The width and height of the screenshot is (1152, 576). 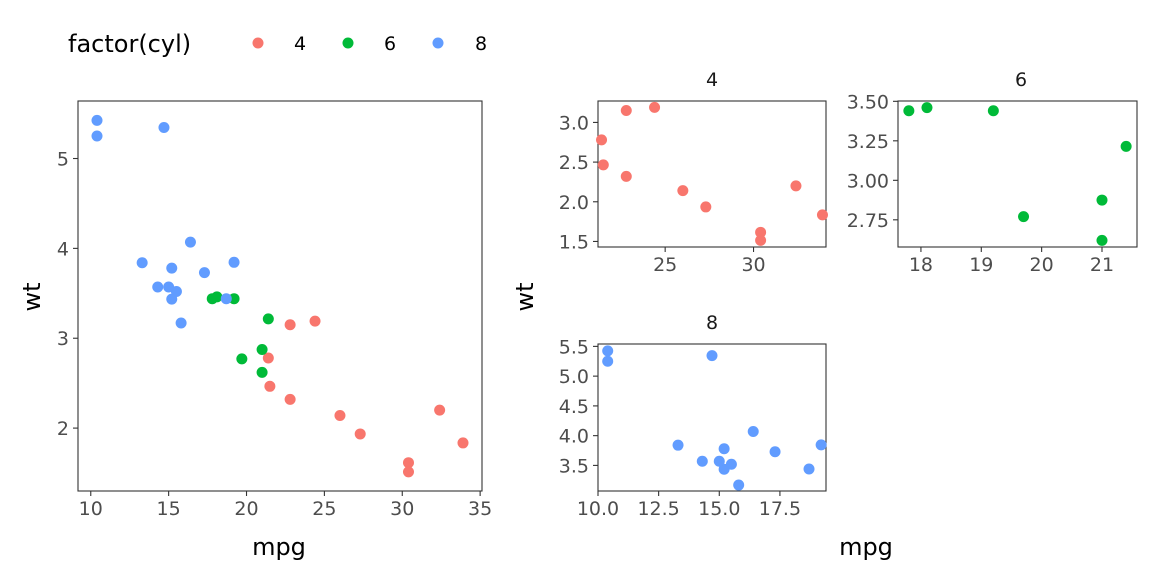 What do you see at coordinates (868, 102) in the screenshot?
I see `y-tick-label: 3.50` at bounding box center [868, 102].